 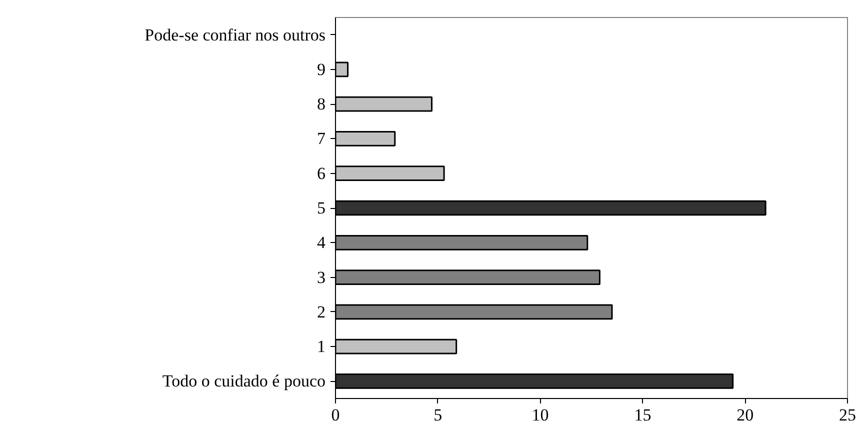 I want to click on y-tick-label: 1, so click(x=321, y=346).